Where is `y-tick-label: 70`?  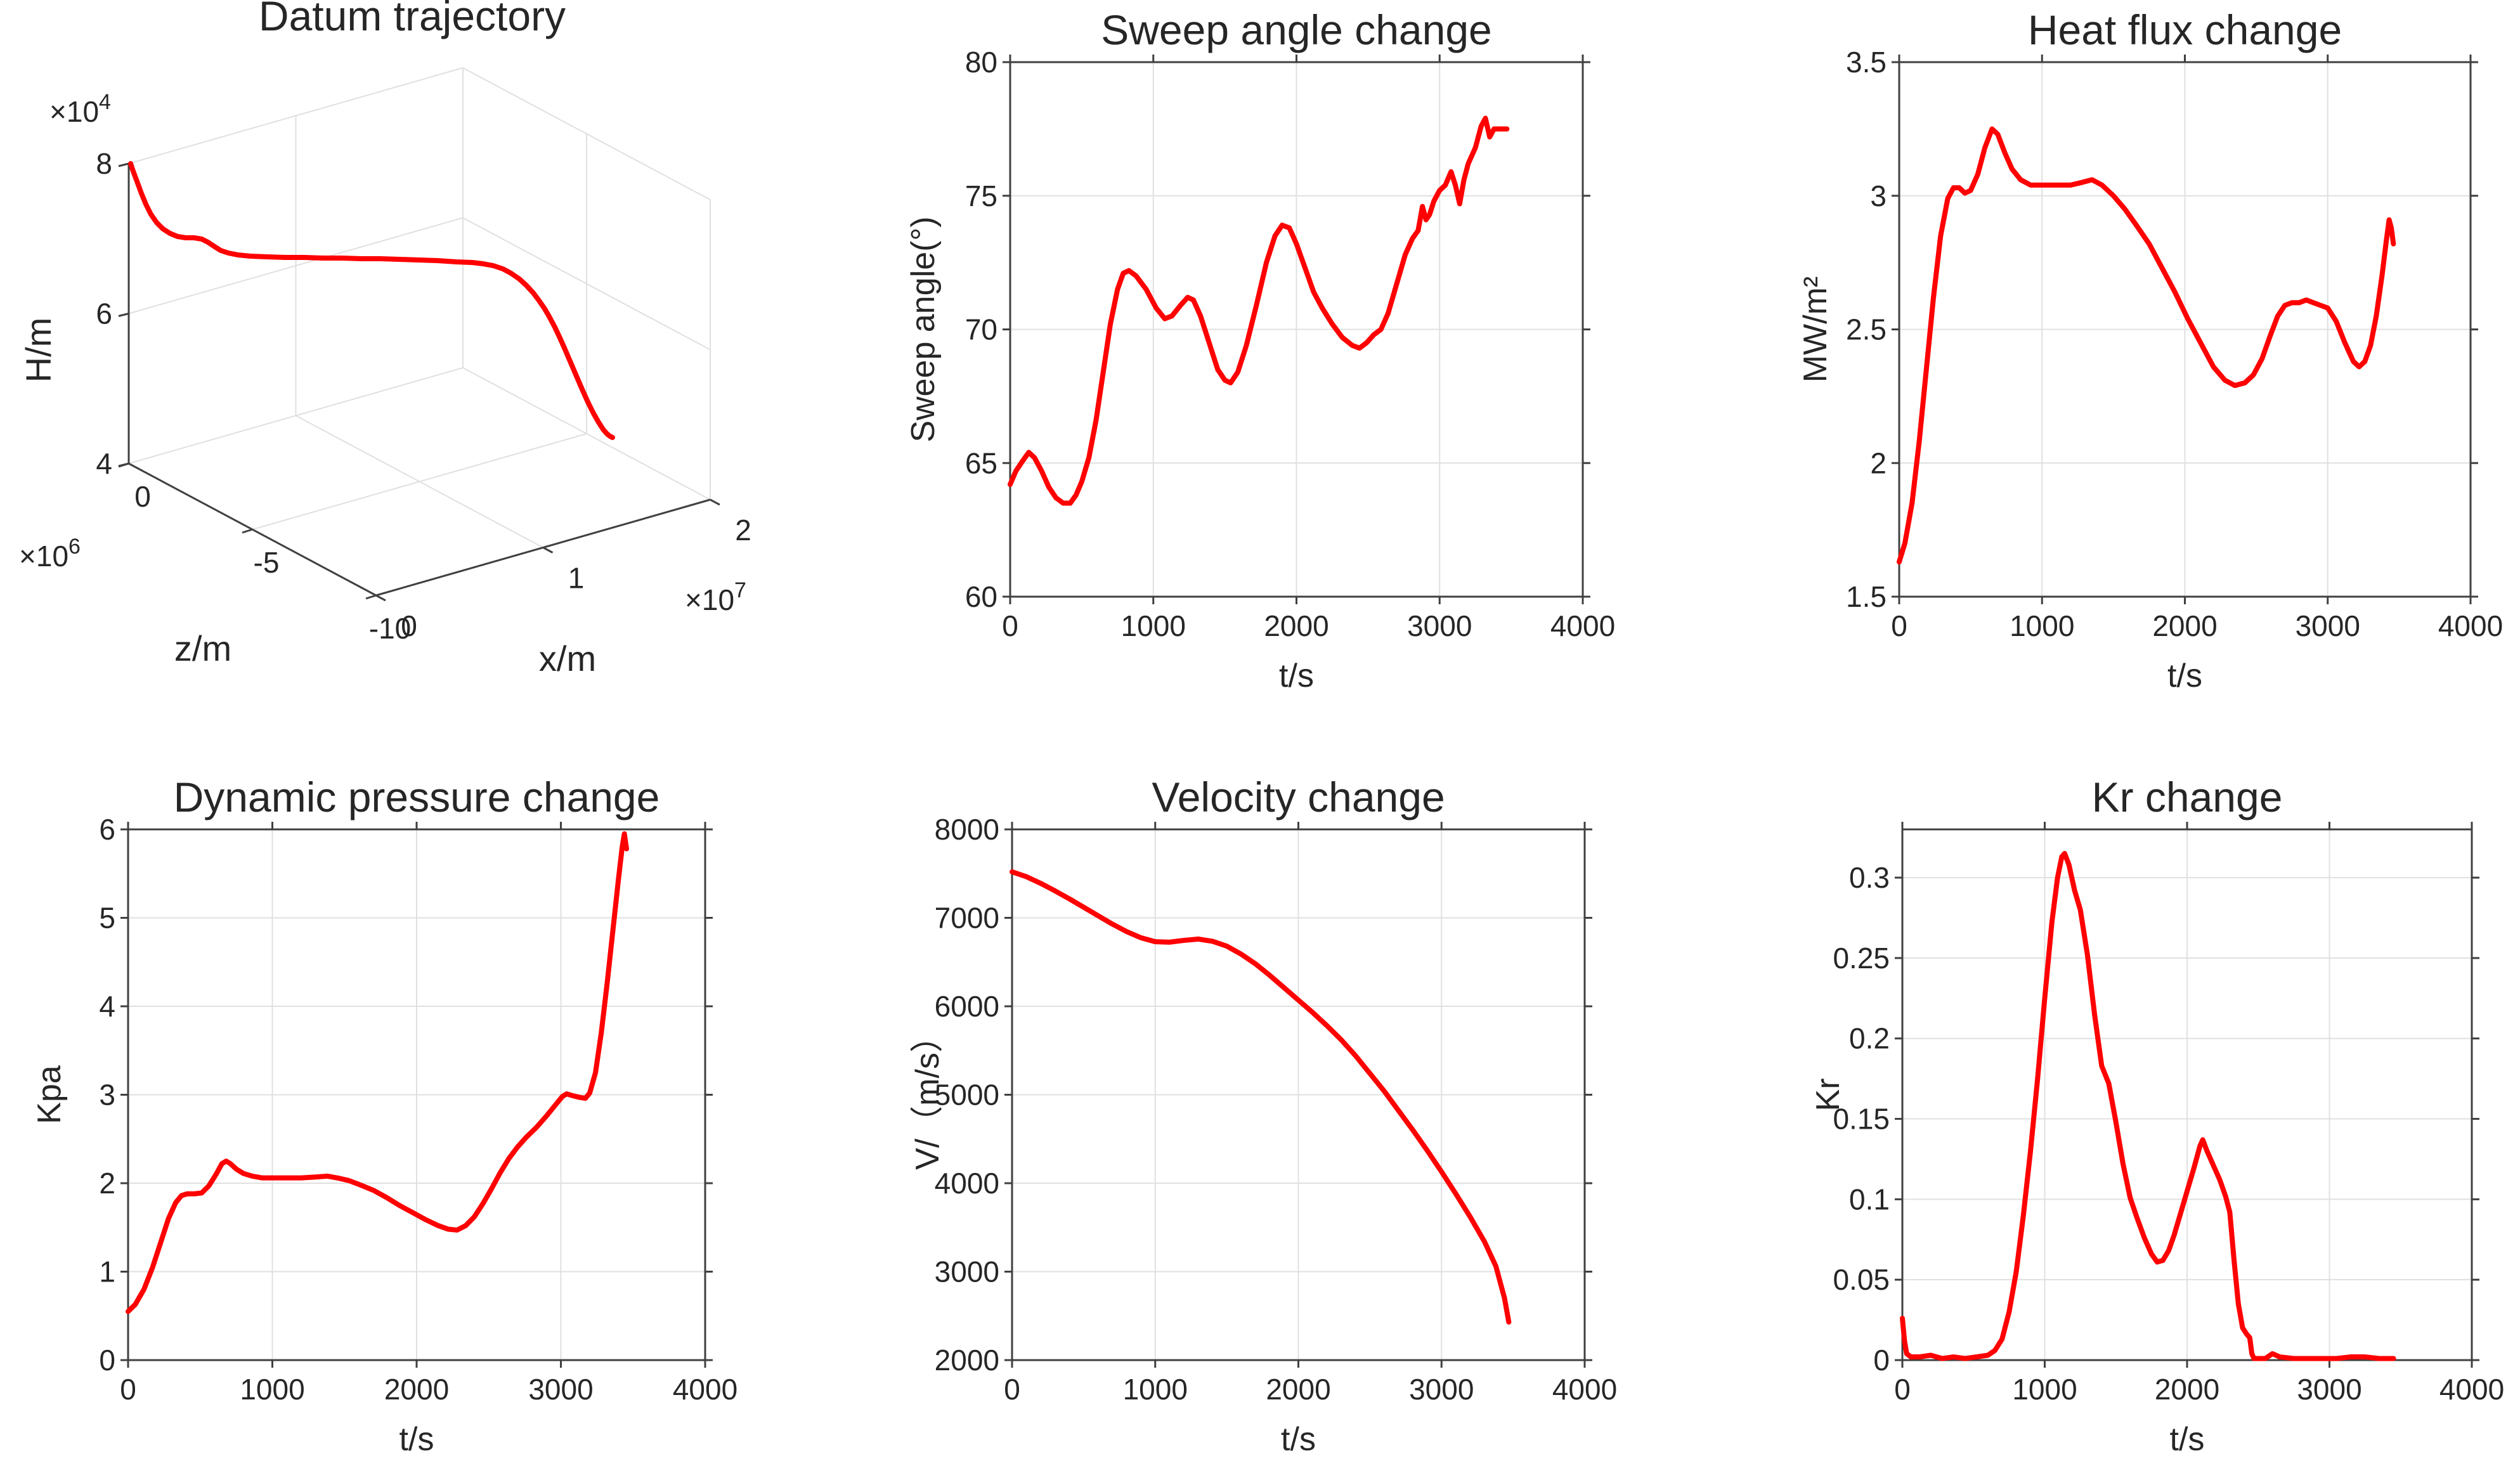
y-tick-label: 70 is located at coordinates (981, 329).